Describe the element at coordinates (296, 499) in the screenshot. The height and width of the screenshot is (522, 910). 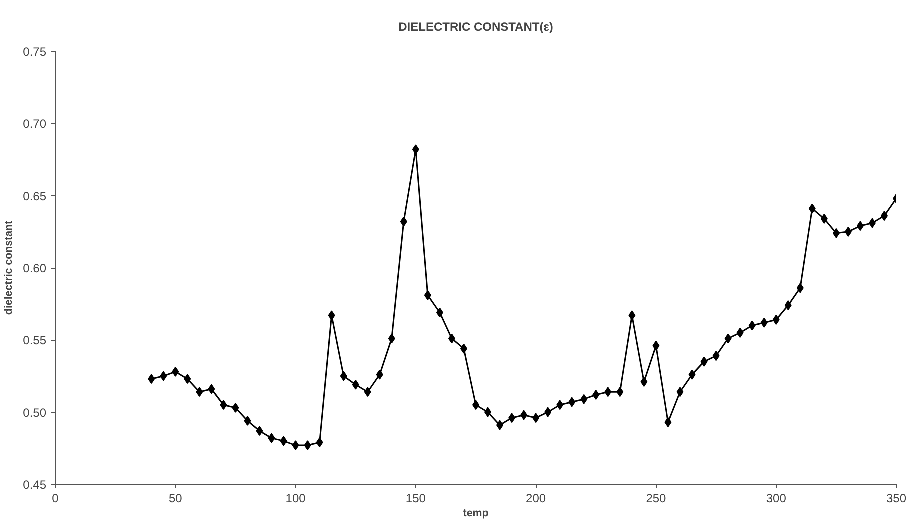
I see `x-tick-label: 100` at that location.